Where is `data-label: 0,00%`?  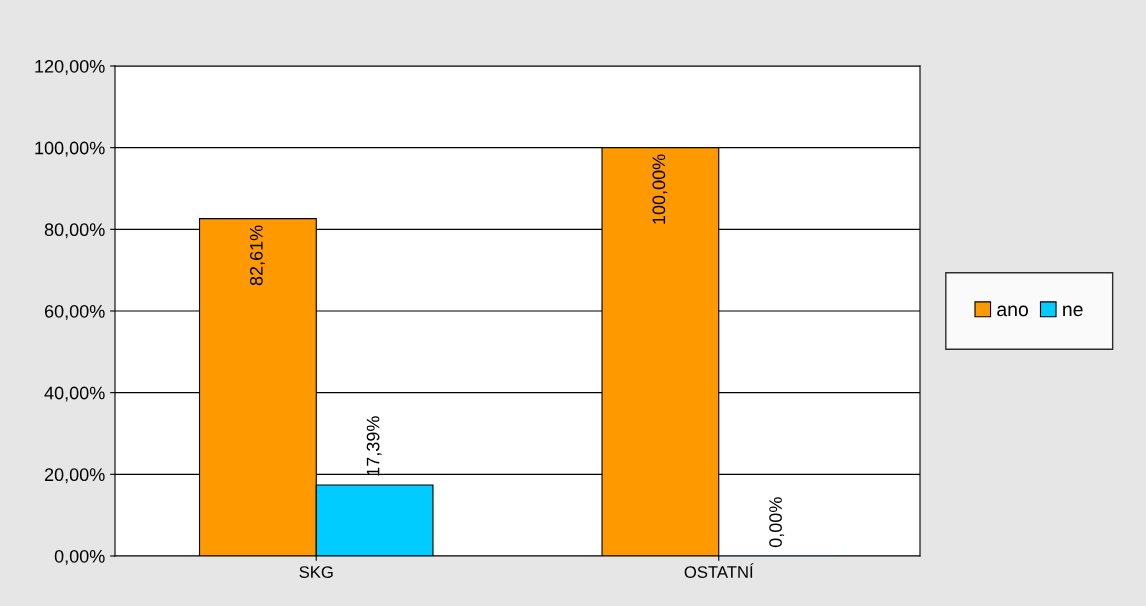
data-label: 0,00% is located at coordinates (777, 522).